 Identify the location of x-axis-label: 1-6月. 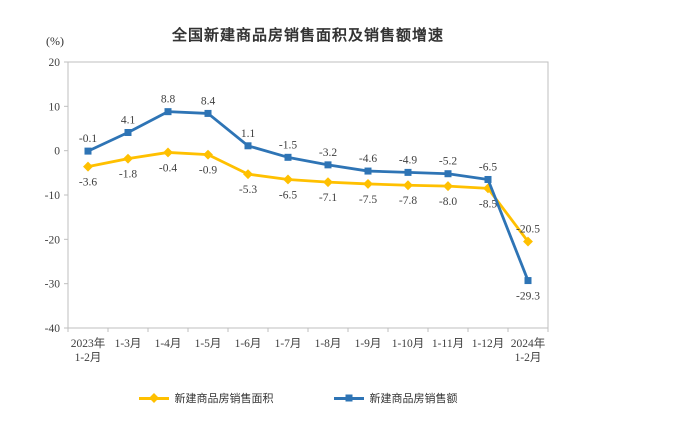
(248, 344).